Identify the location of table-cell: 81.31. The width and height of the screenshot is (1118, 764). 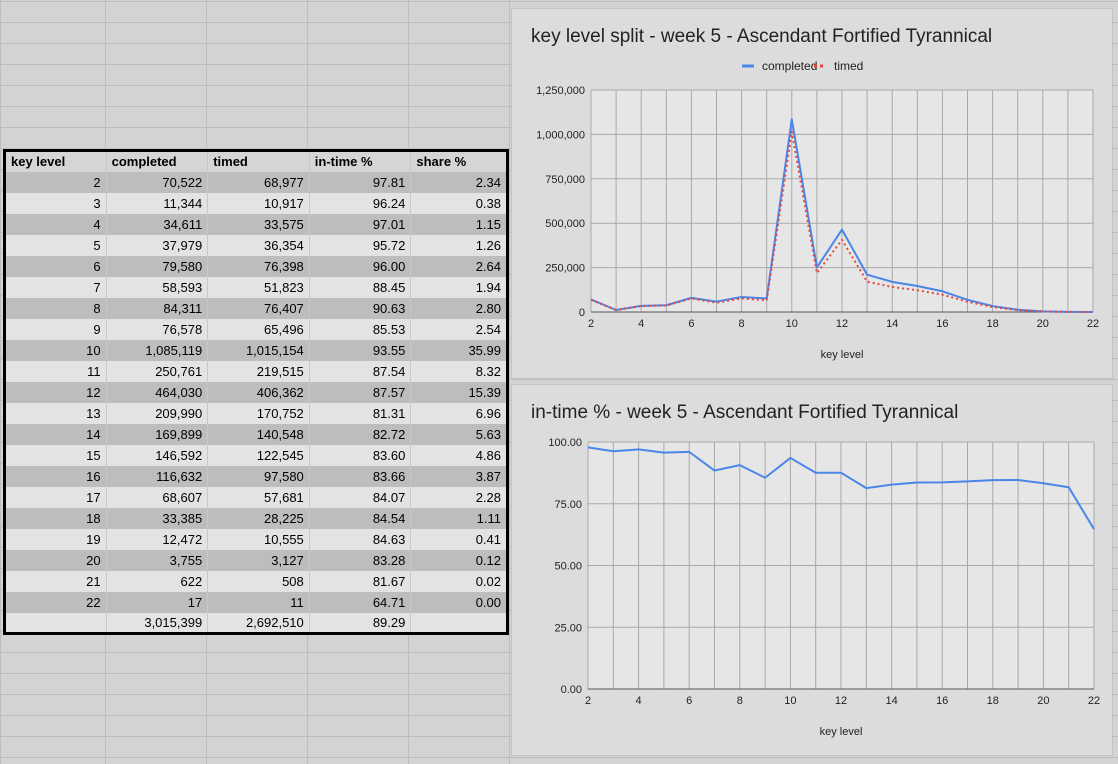
(360, 413).